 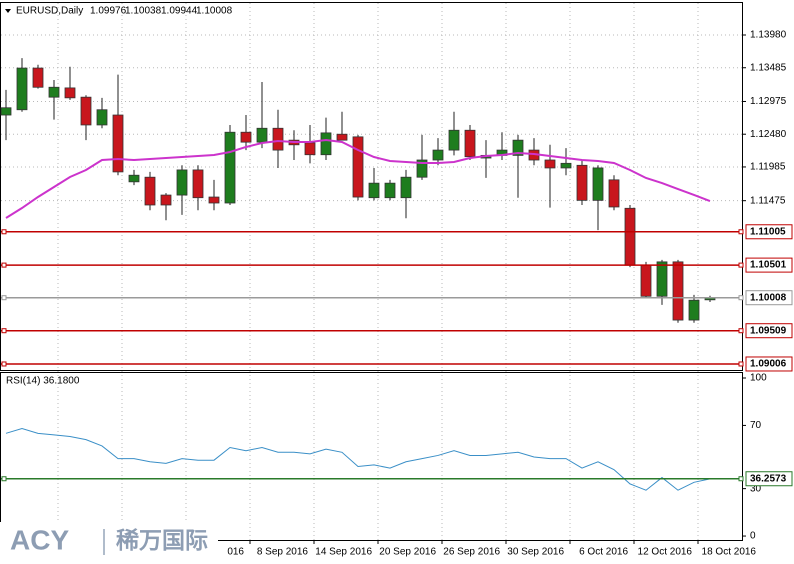 I want to click on x-tick-label: 20 Sep 2016, so click(x=407, y=552).